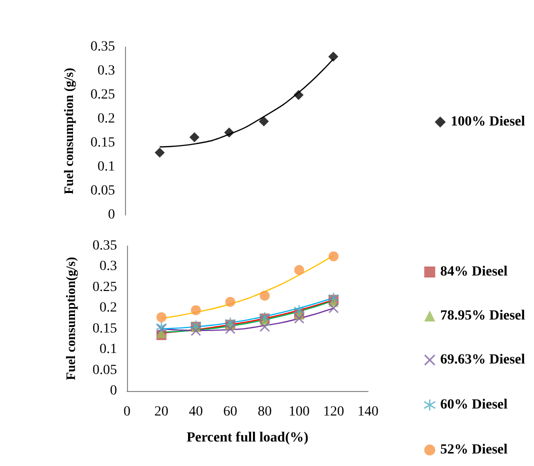 This screenshot has height=466, width=534. I want to click on x-tick-label: 40, so click(195, 412).